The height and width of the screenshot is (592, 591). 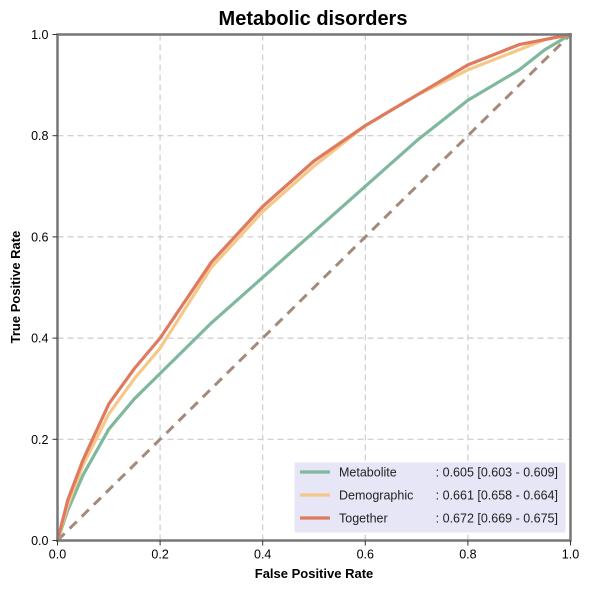 What do you see at coordinates (159, 555) in the screenshot?
I see `x-tick-label: 0.2` at bounding box center [159, 555].